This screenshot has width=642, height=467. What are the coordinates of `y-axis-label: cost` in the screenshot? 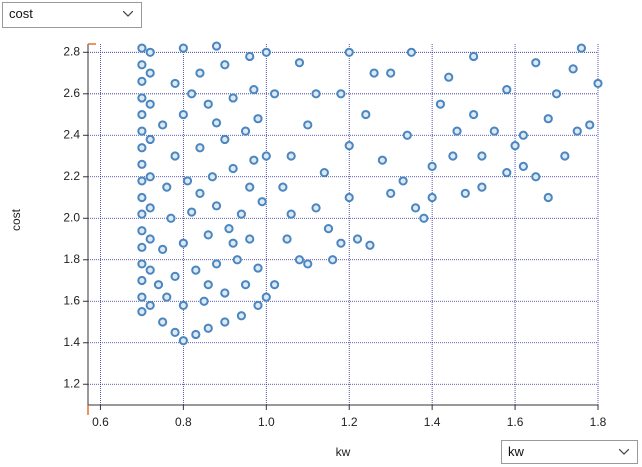 It's located at (16, 219).